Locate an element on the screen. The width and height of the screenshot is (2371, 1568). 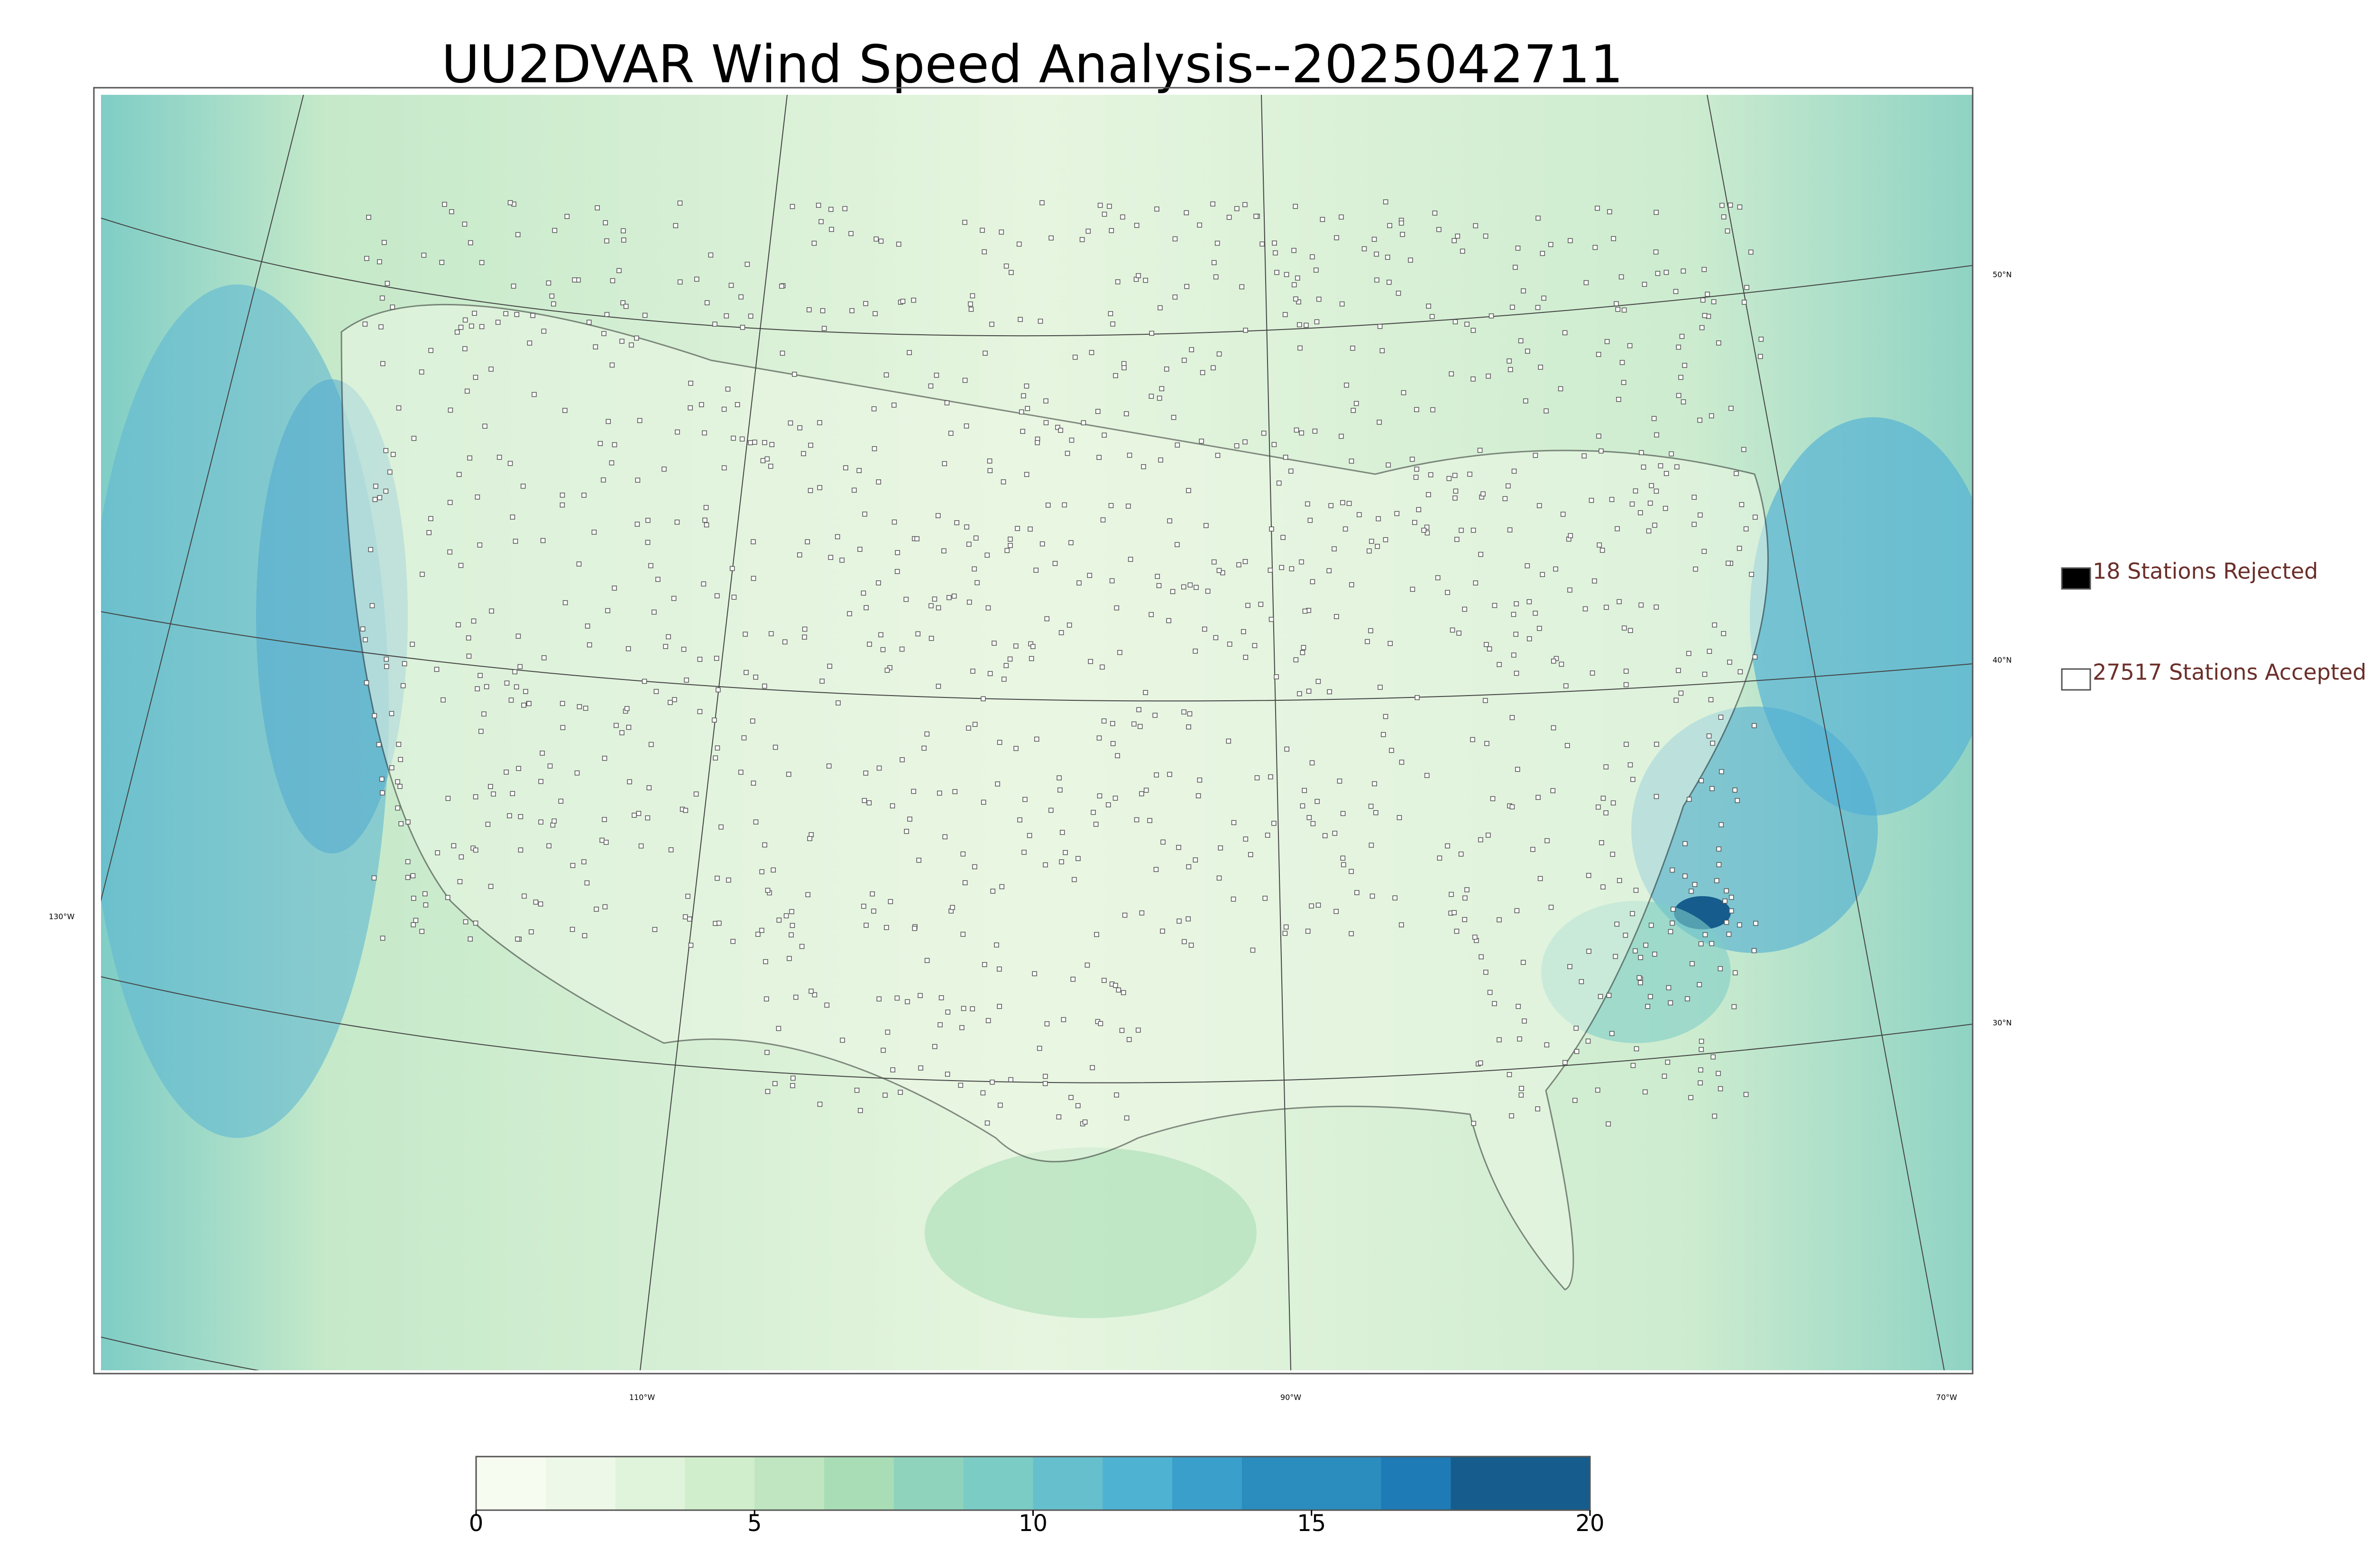
legend-label: 18 Stations Rejected is located at coordinates (2205, 571).